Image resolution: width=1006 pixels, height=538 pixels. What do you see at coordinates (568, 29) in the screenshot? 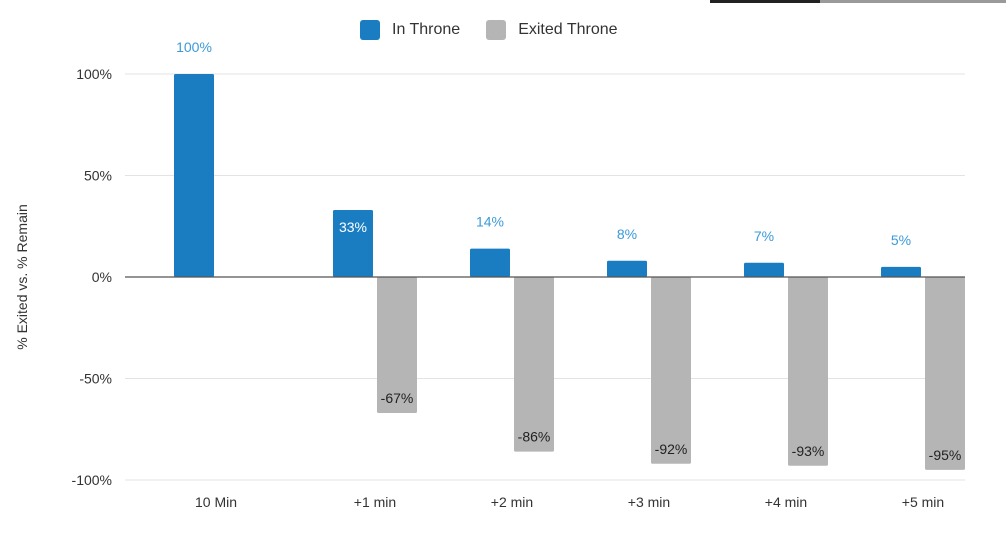
I see `legend-label-exited-throne: Exited Throne` at bounding box center [568, 29].